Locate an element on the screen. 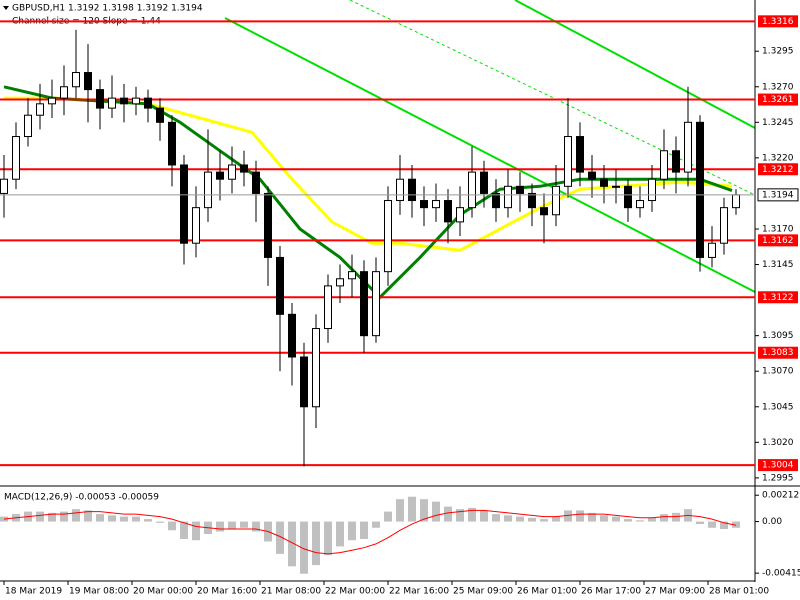 Image resolution: width=800 pixels, height=600 pixels. level-label: 1.3212 is located at coordinates (778, 170).